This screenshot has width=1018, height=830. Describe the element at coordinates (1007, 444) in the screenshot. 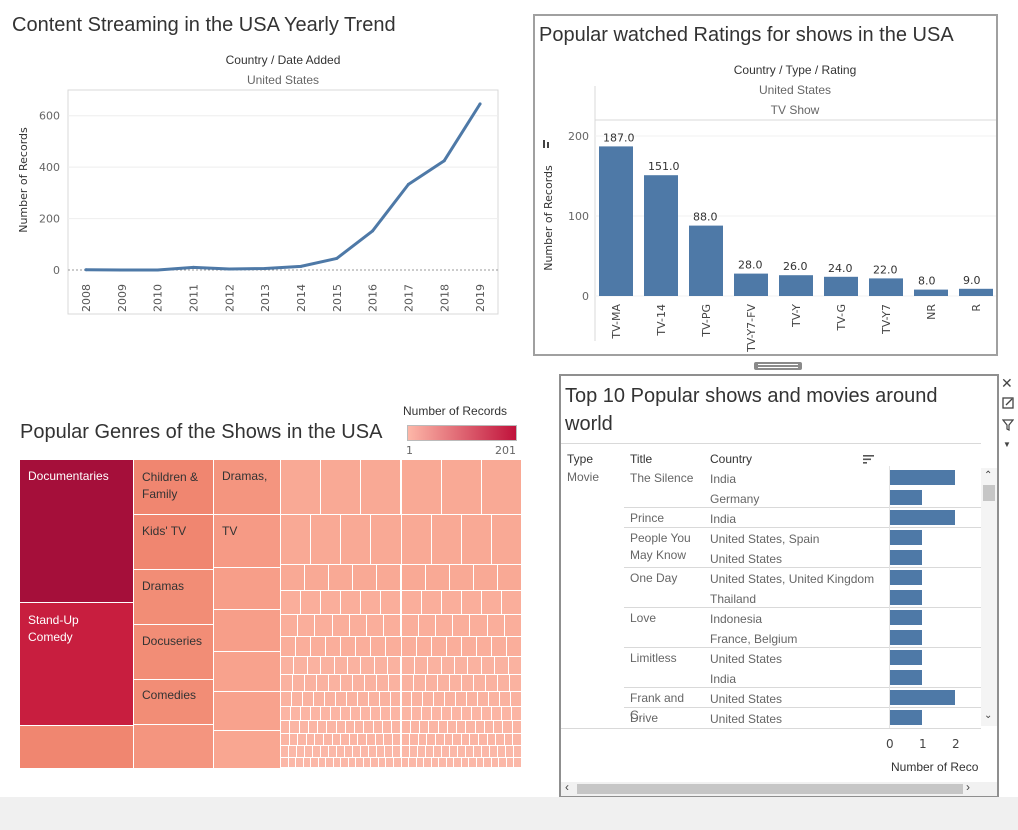

I see `more-options-icon: ▼` at that location.